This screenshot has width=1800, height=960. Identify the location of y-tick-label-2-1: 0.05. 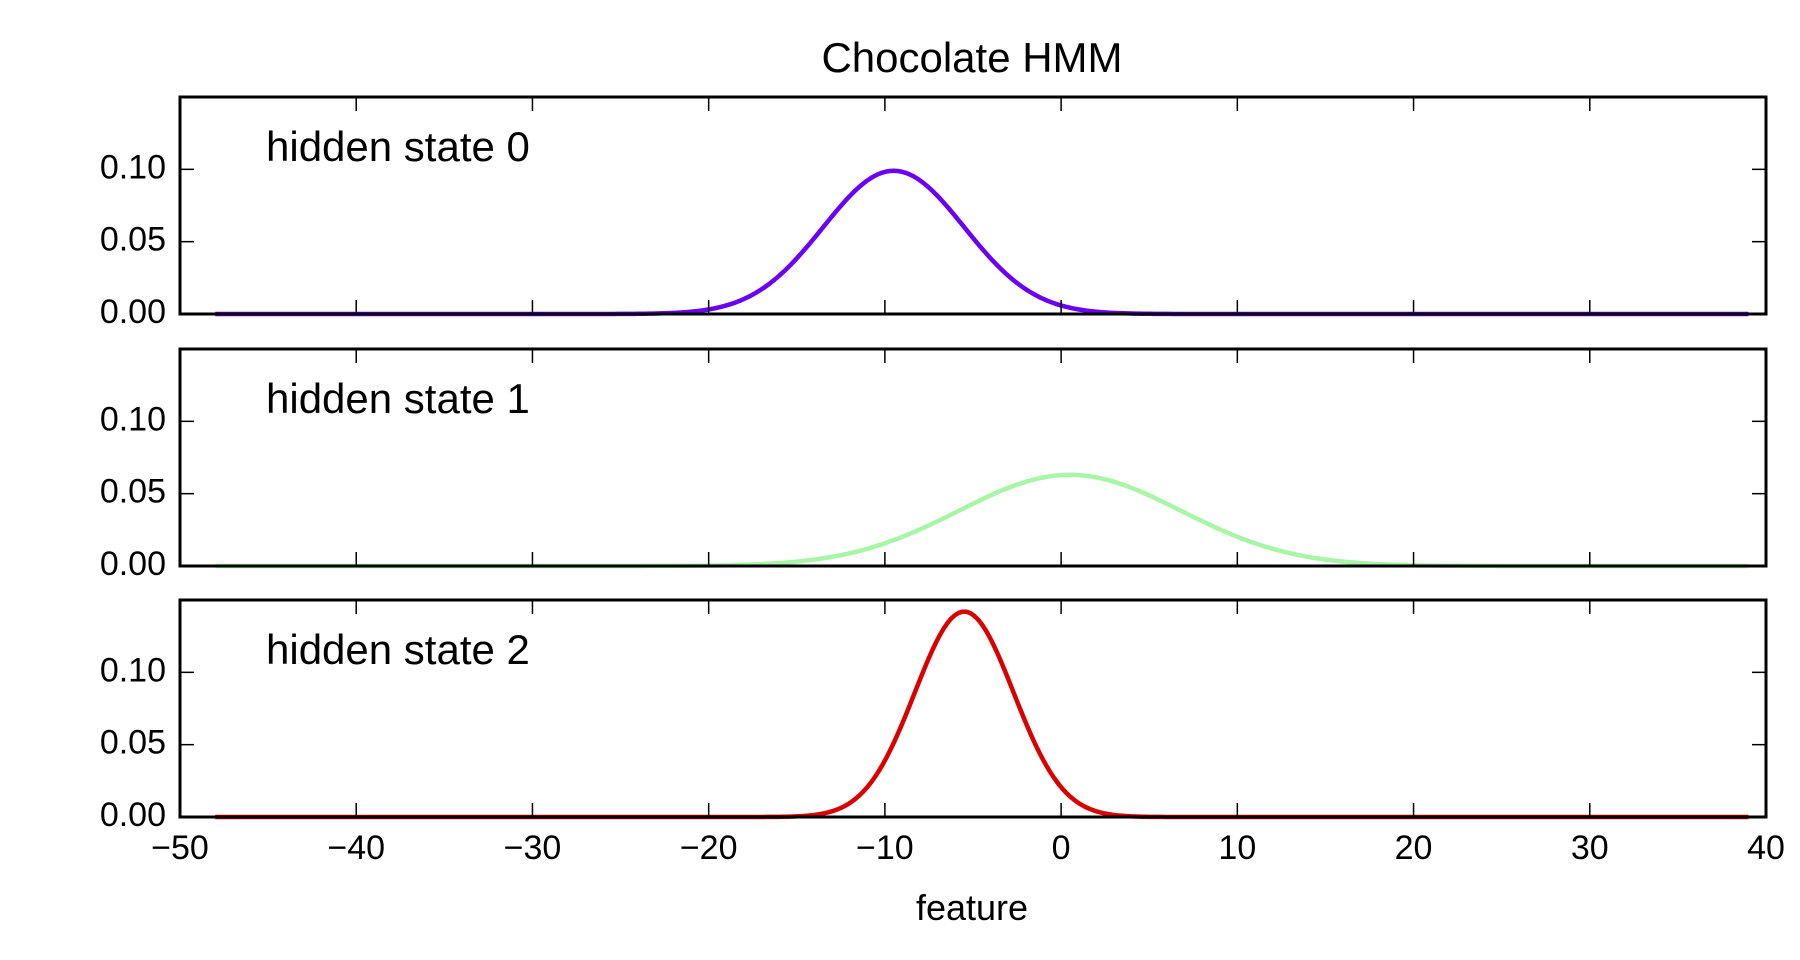
(133, 743).